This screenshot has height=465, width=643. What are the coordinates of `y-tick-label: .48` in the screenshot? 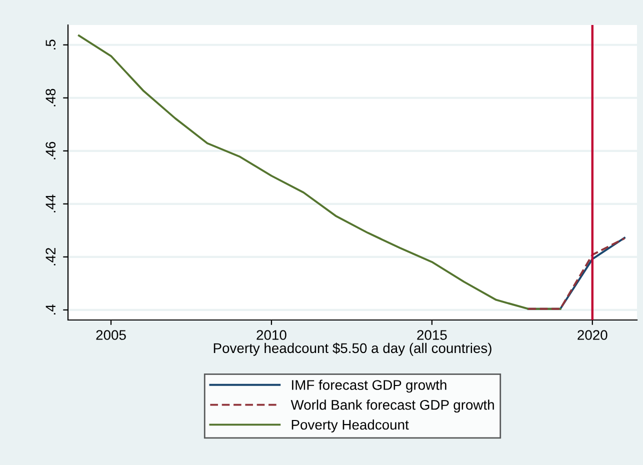 It's located at (51, 97).